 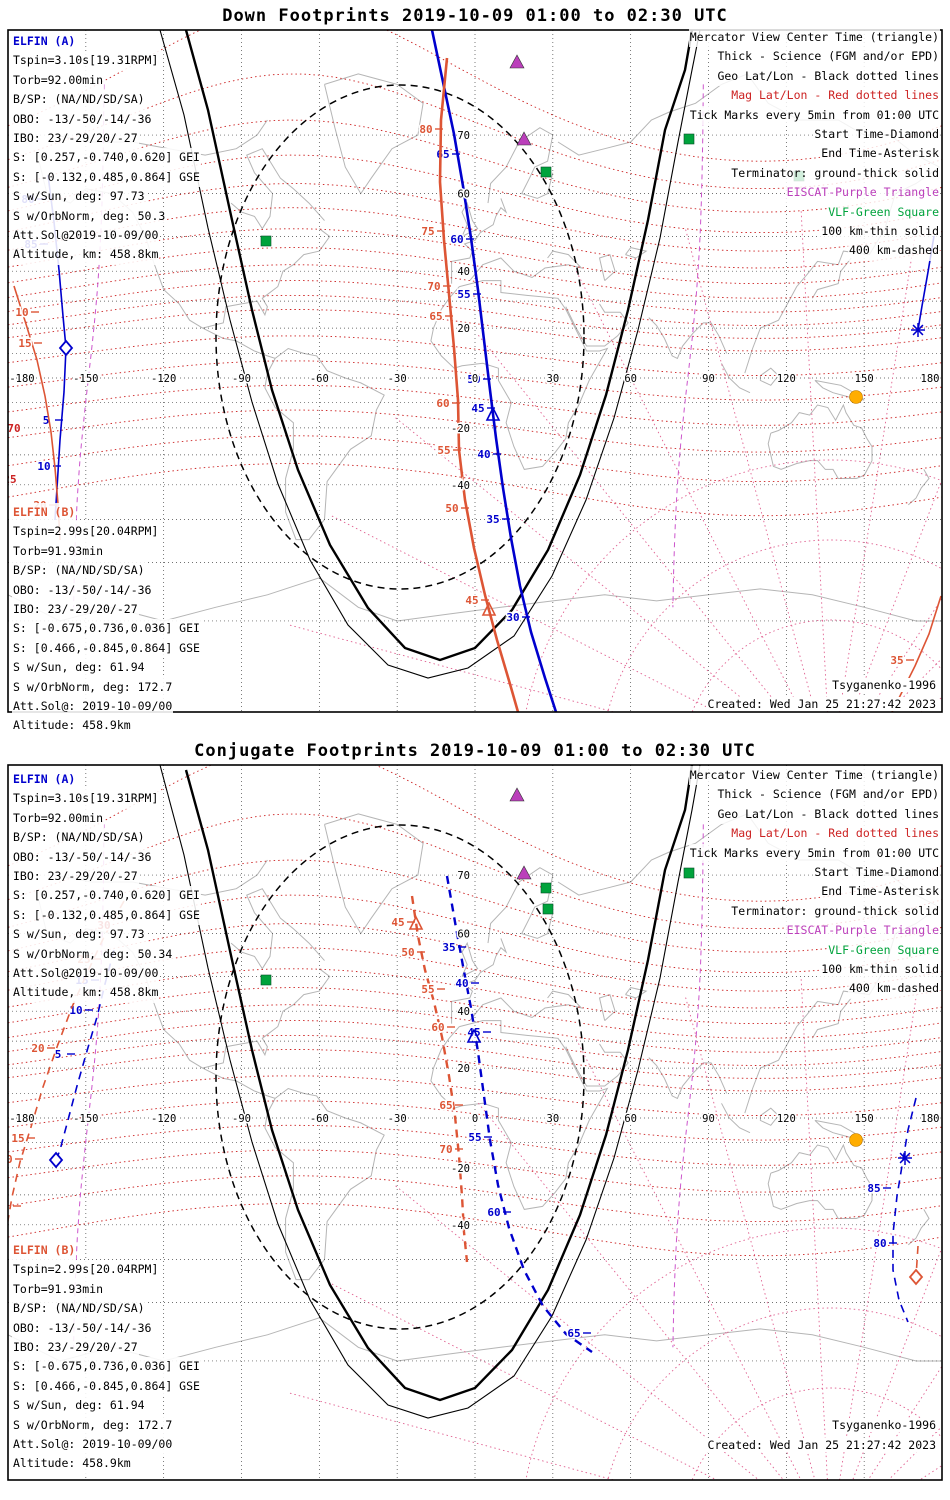 What do you see at coordinates (82, 1328) in the screenshot?
I see `elfin-b-info-conjugate-line: OBO: -13/-50/-14/-36` at bounding box center [82, 1328].